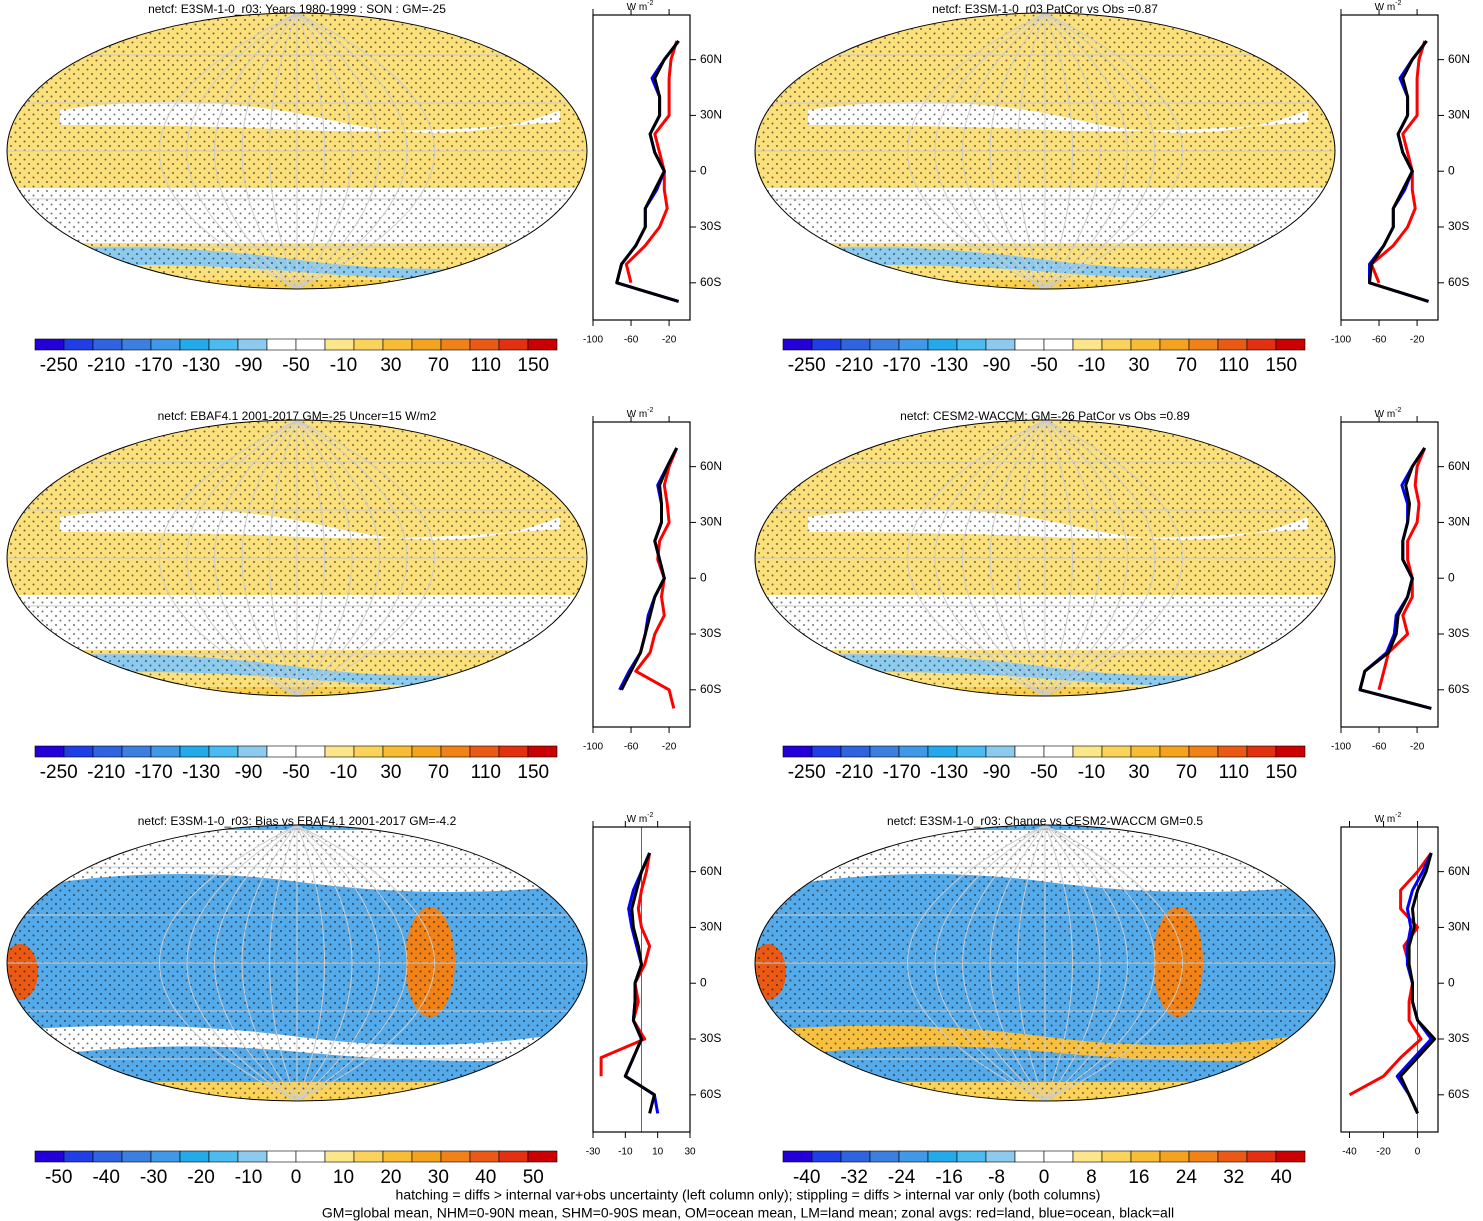 The image size is (1483, 1221). I want to click on colorbar-label: 110, so click(486, 365).